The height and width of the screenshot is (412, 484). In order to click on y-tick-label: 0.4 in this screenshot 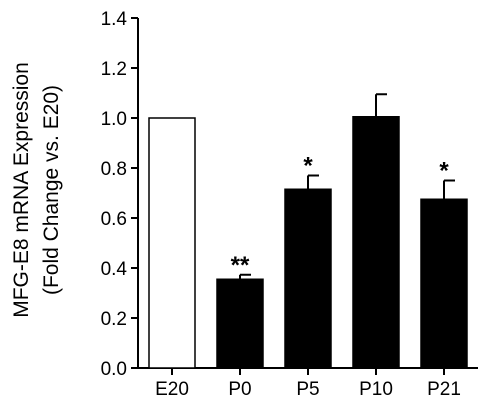, I will do `click(114, 269)`.